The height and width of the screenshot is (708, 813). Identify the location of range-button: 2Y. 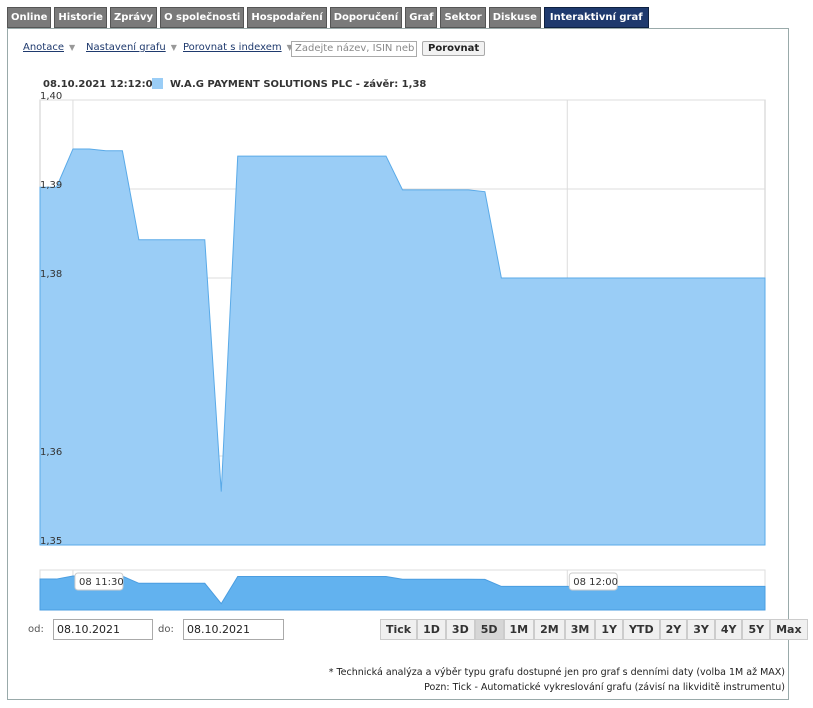
(673, 629).